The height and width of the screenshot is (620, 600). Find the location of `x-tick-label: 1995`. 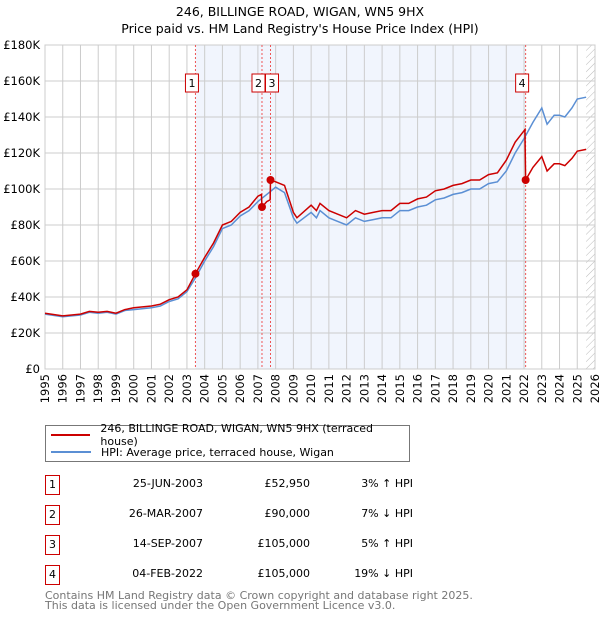

x-tick-label: 1995 is located at coordinates (45, 388).